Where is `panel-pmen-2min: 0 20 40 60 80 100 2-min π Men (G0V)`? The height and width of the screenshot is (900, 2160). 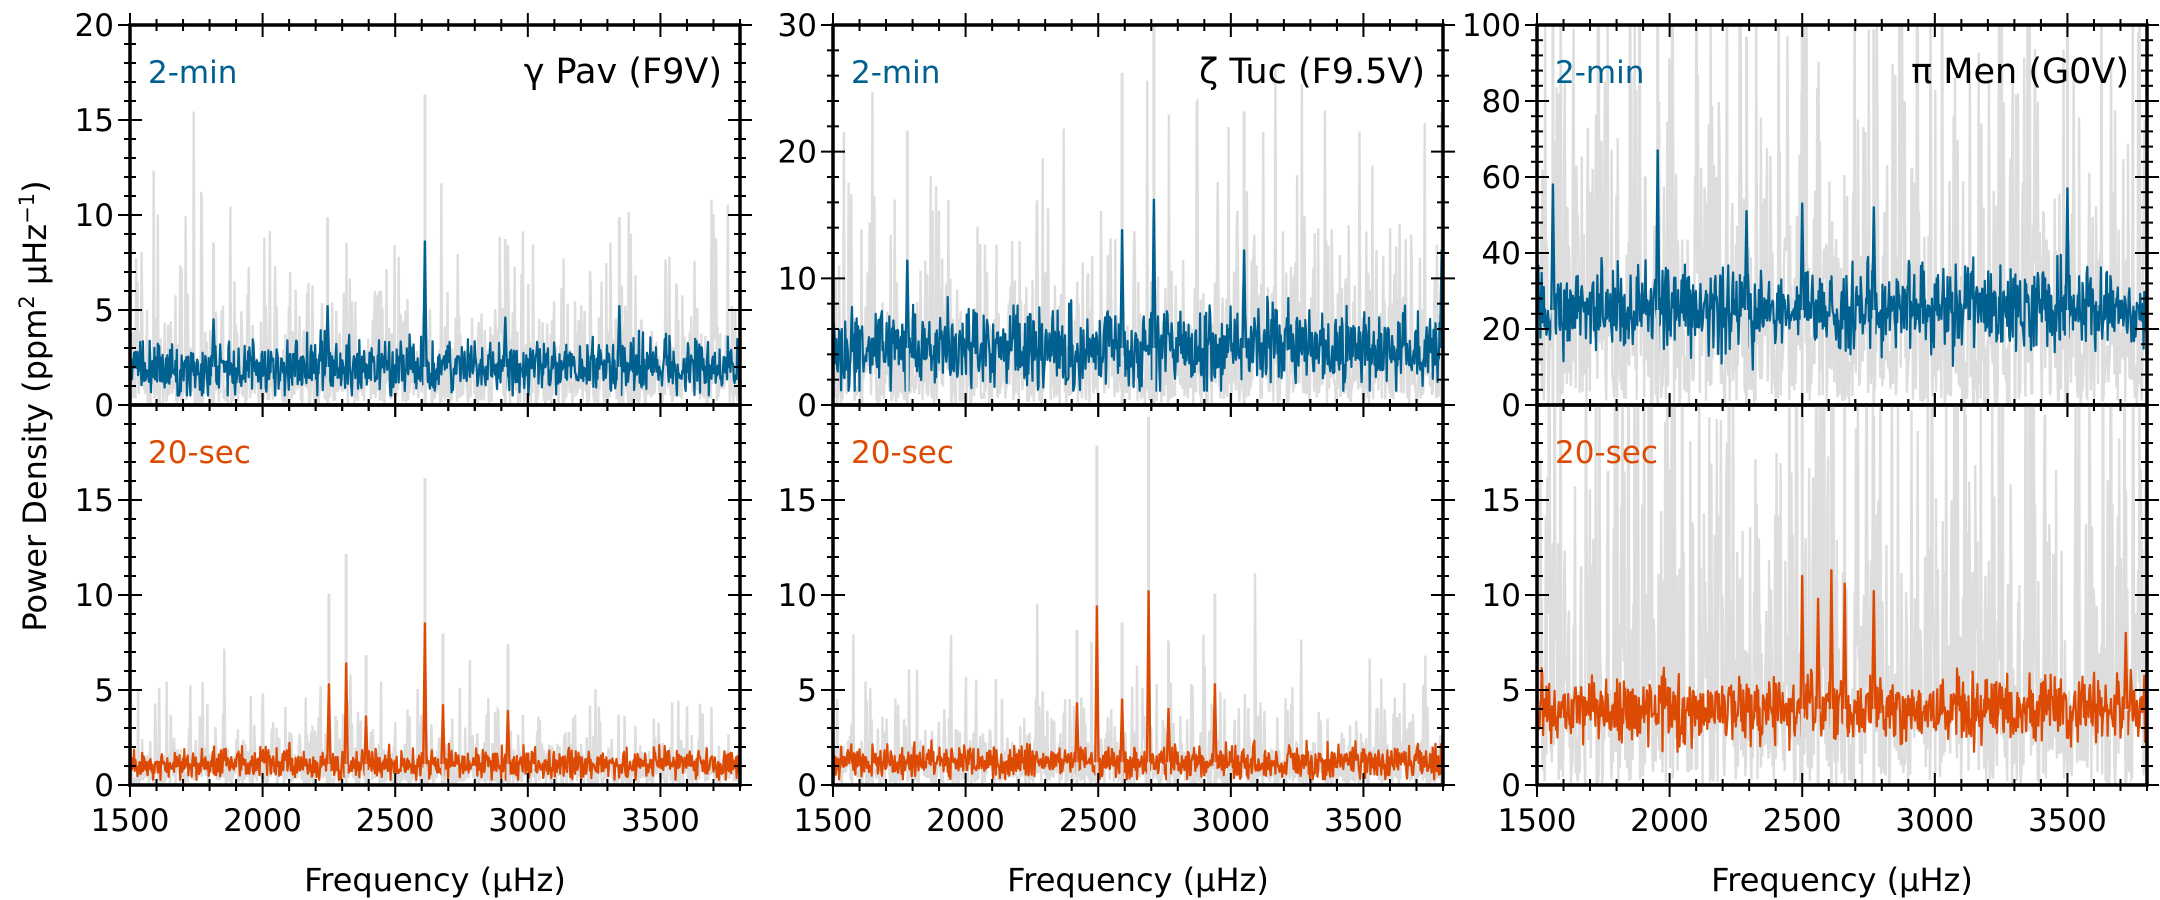
panel-pmen-2min: 0 20 40 60 80 100 2-min π Men (G0V) is located at coordinates (1810, 216).